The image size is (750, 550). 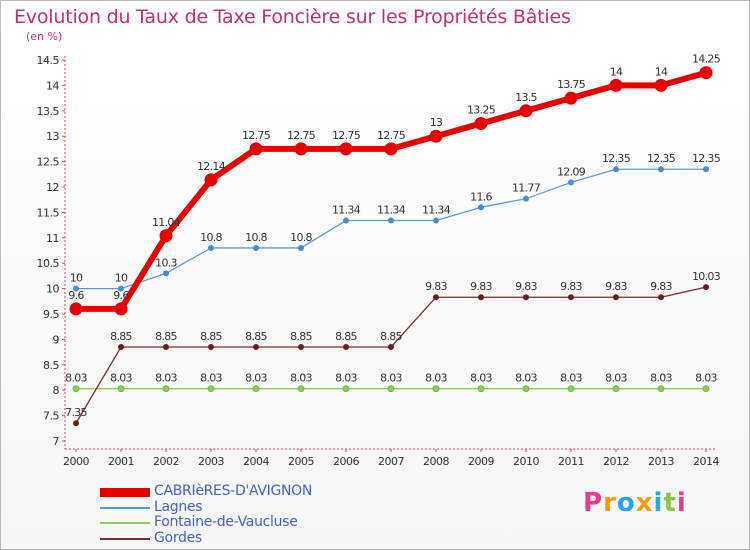 I want to click on x-tick-label: 2002, so click(x=166, y=461).